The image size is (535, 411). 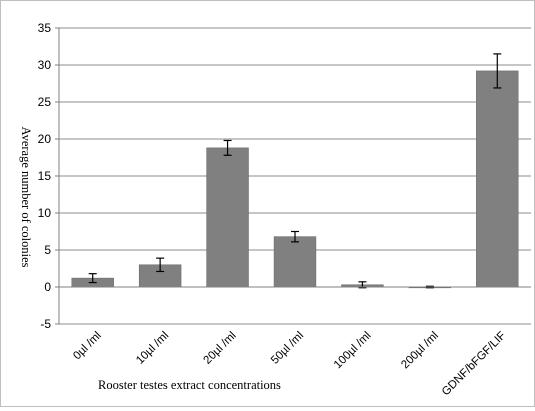 I want to click on x-tick-label-1: 10µl /ml, so click(x=152, y=348).